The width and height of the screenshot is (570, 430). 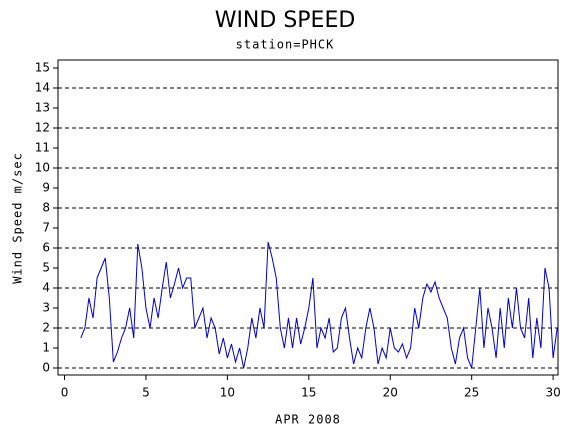 I want to click on y-tick-label: 3, so click(x=46, y=308).